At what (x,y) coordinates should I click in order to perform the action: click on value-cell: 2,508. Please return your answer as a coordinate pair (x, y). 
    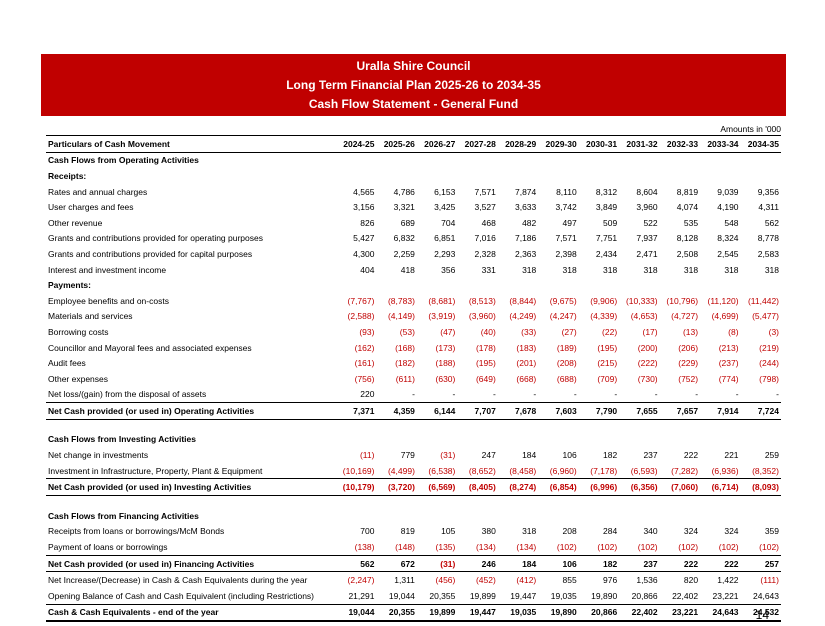
    Looking at the image, I should click on (687, 253).